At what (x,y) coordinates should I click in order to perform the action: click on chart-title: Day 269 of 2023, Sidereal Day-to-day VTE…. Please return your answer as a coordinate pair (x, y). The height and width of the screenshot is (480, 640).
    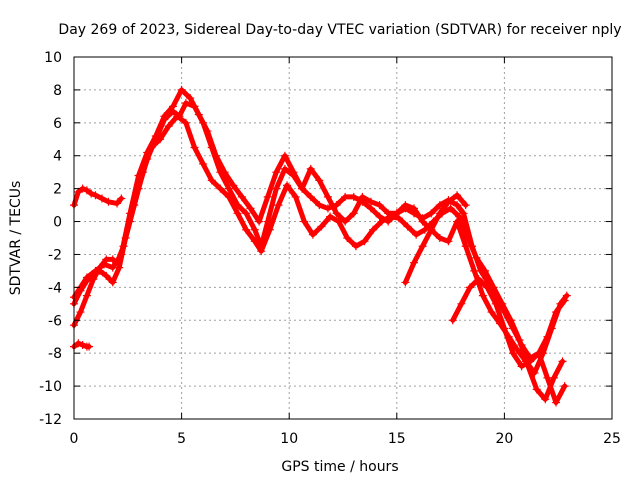
    Looking at the image, I should click on (339, 30).